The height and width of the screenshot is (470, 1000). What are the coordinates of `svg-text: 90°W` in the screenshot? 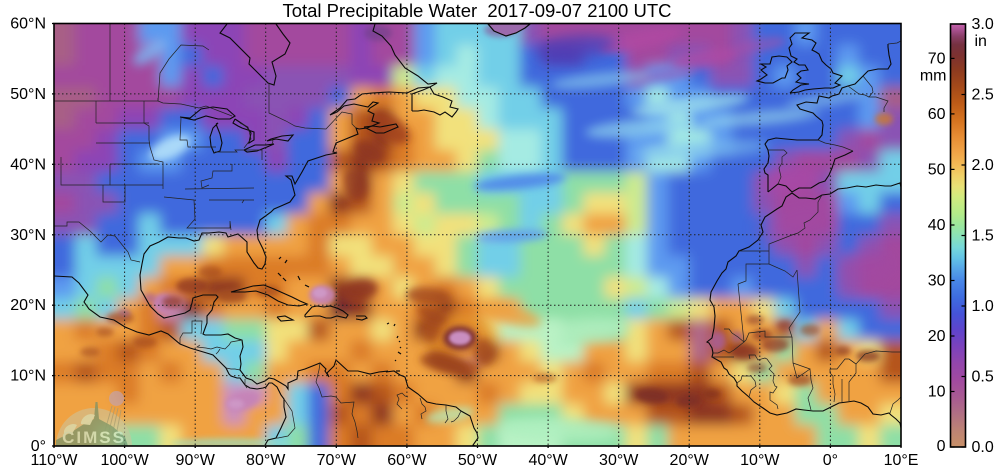 It's located at (196, 460).